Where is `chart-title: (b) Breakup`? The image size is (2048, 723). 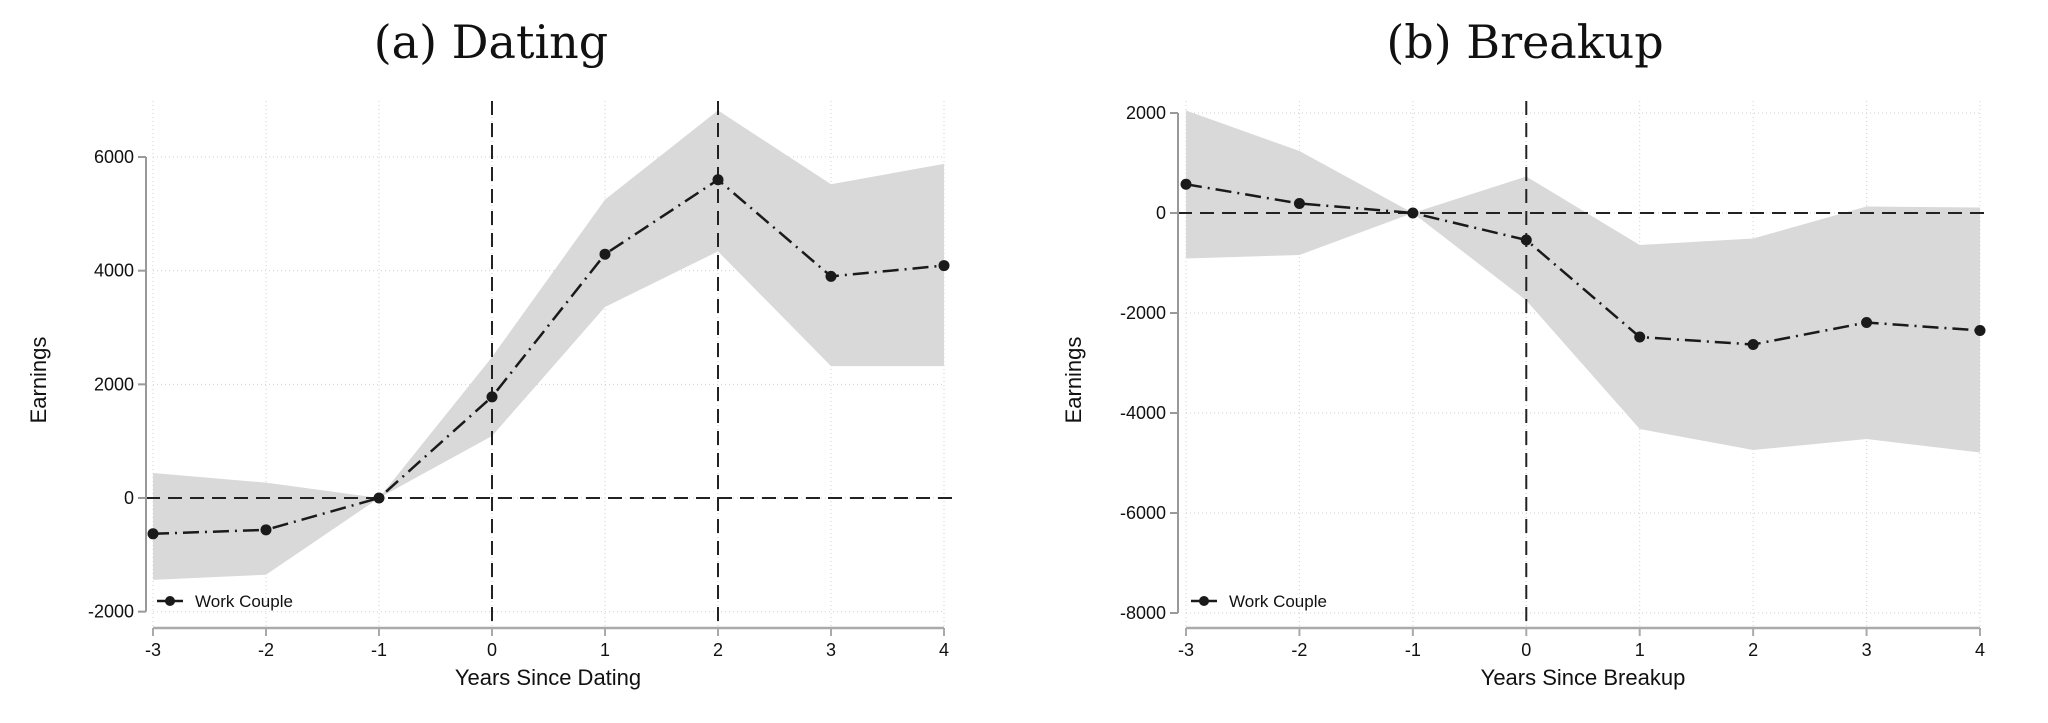
chart-title: (b) Breakup is located at coordinates (1524, 42).